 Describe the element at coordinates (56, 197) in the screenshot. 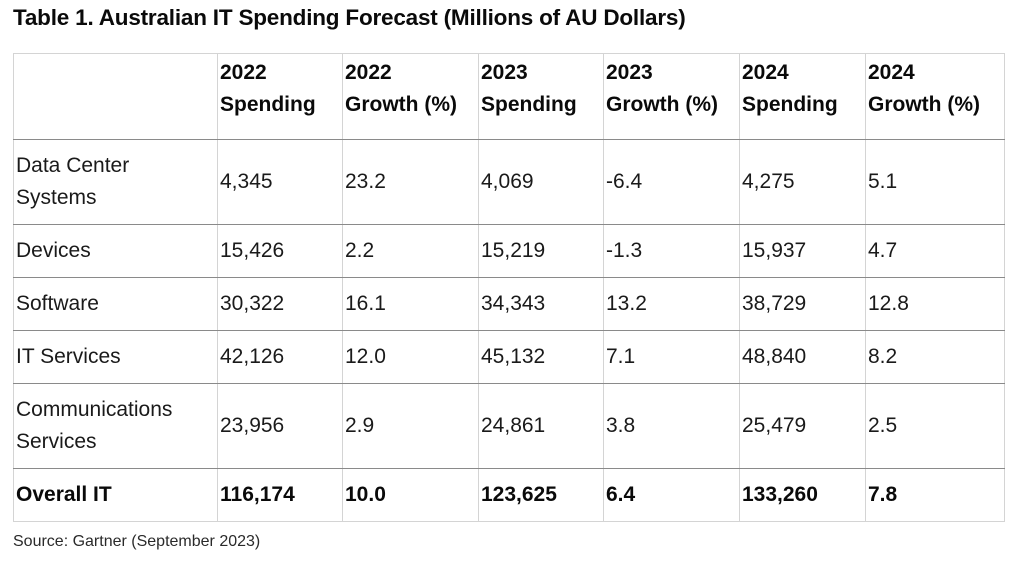

I see `row-label-line: Systems` at that location.